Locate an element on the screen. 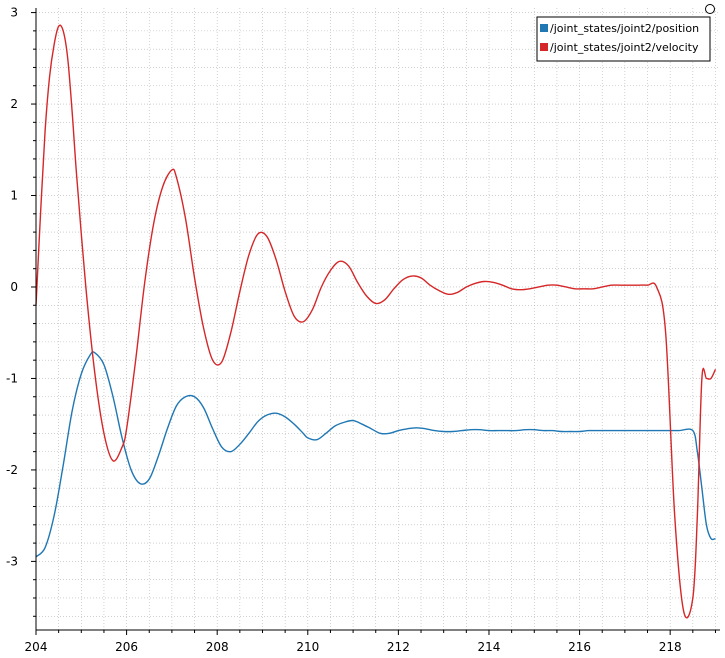 Image resolution: width=725 pixels, height=658 pixels. y-tick-label: 0 is located at coordinates (14, 287).